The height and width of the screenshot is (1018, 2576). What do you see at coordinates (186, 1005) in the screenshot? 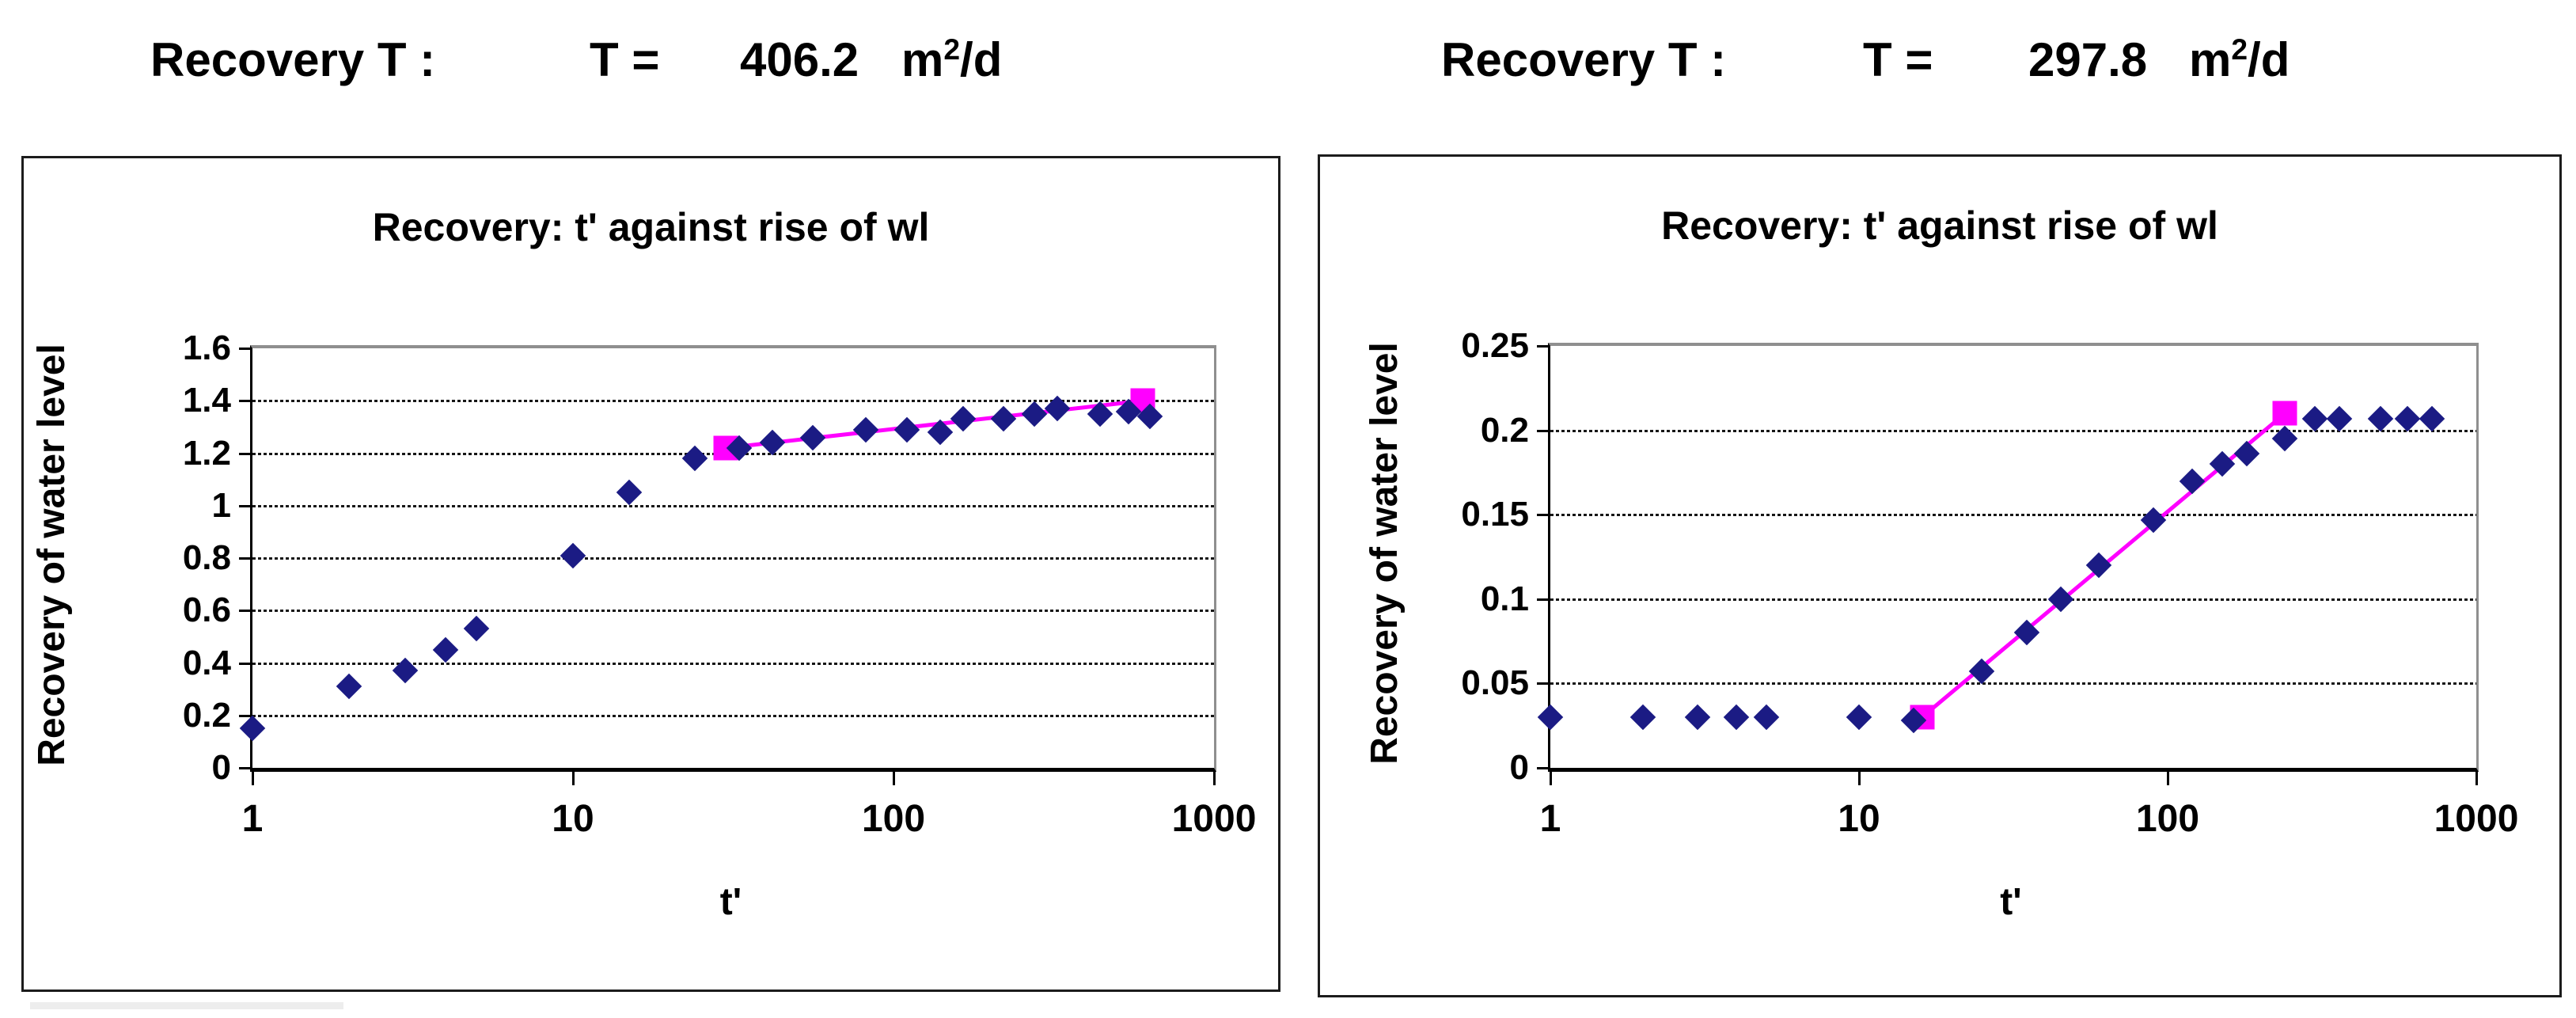
I see `bottom-edge-strip` at bounding box center [186, 1005].